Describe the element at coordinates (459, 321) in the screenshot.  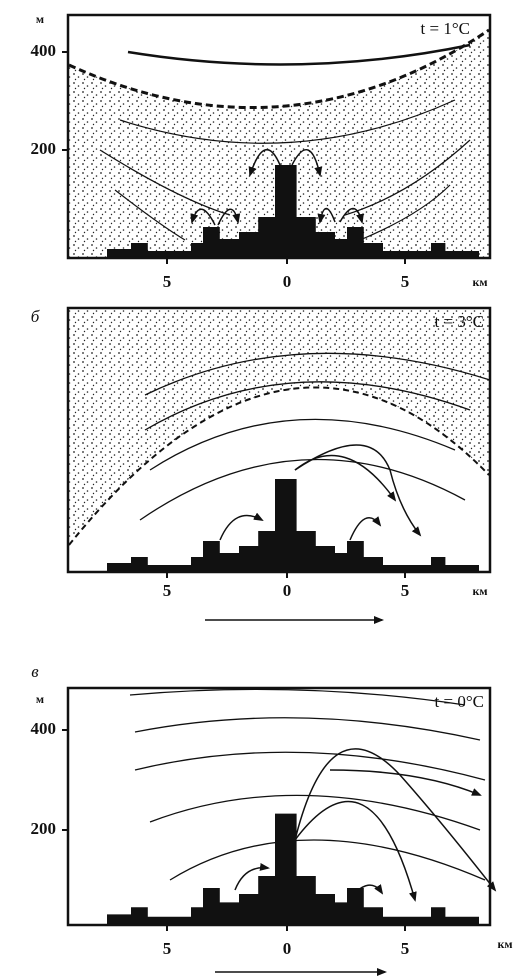
I see `temperature: t = 3°C` at that location.